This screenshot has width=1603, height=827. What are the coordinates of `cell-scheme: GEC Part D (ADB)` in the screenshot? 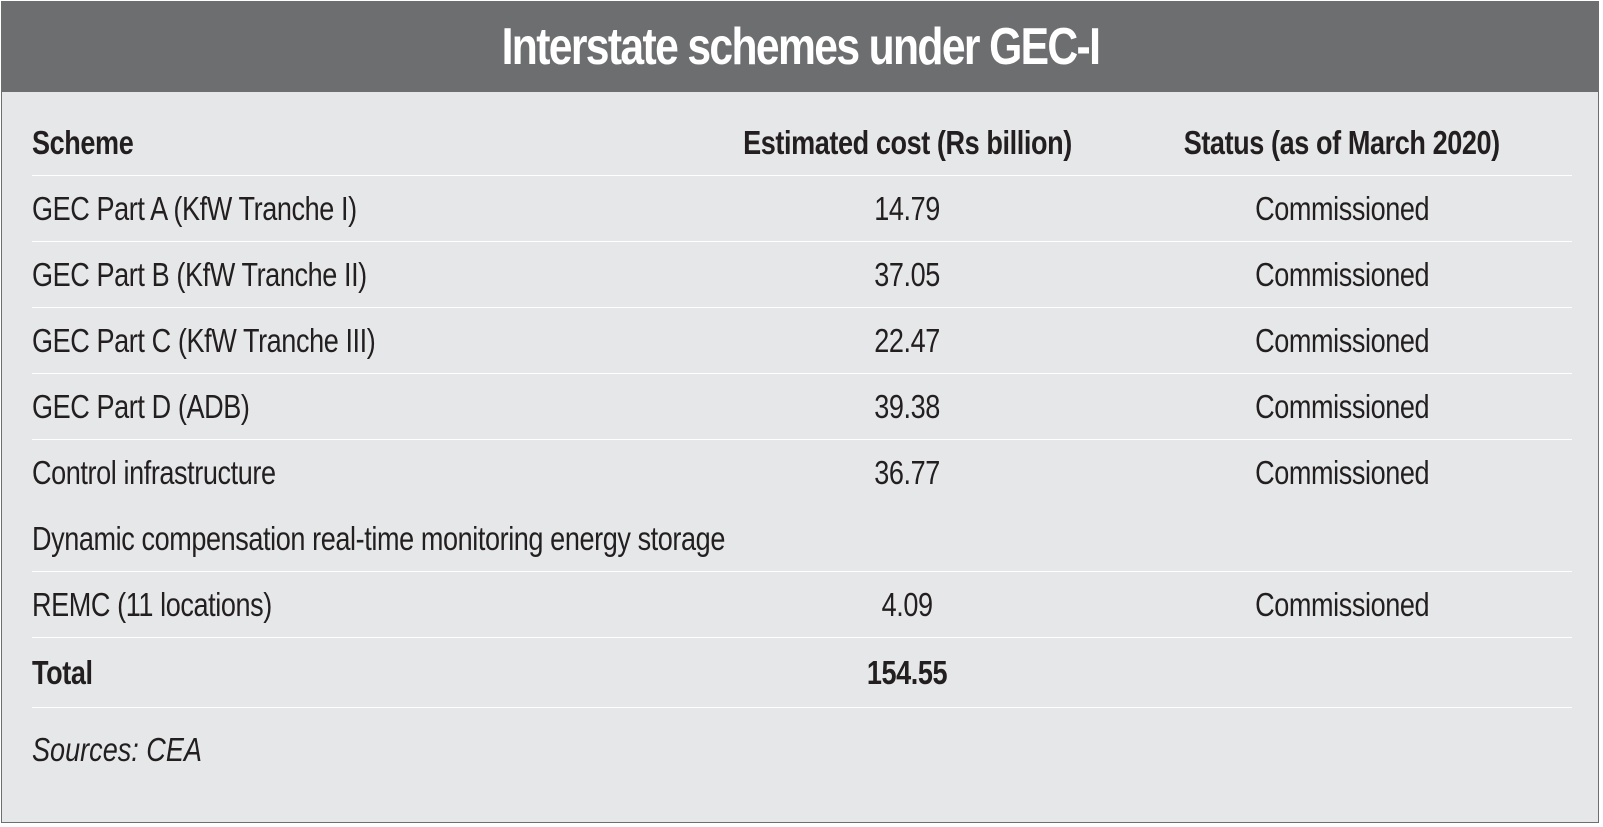 It's located at (141, 406).